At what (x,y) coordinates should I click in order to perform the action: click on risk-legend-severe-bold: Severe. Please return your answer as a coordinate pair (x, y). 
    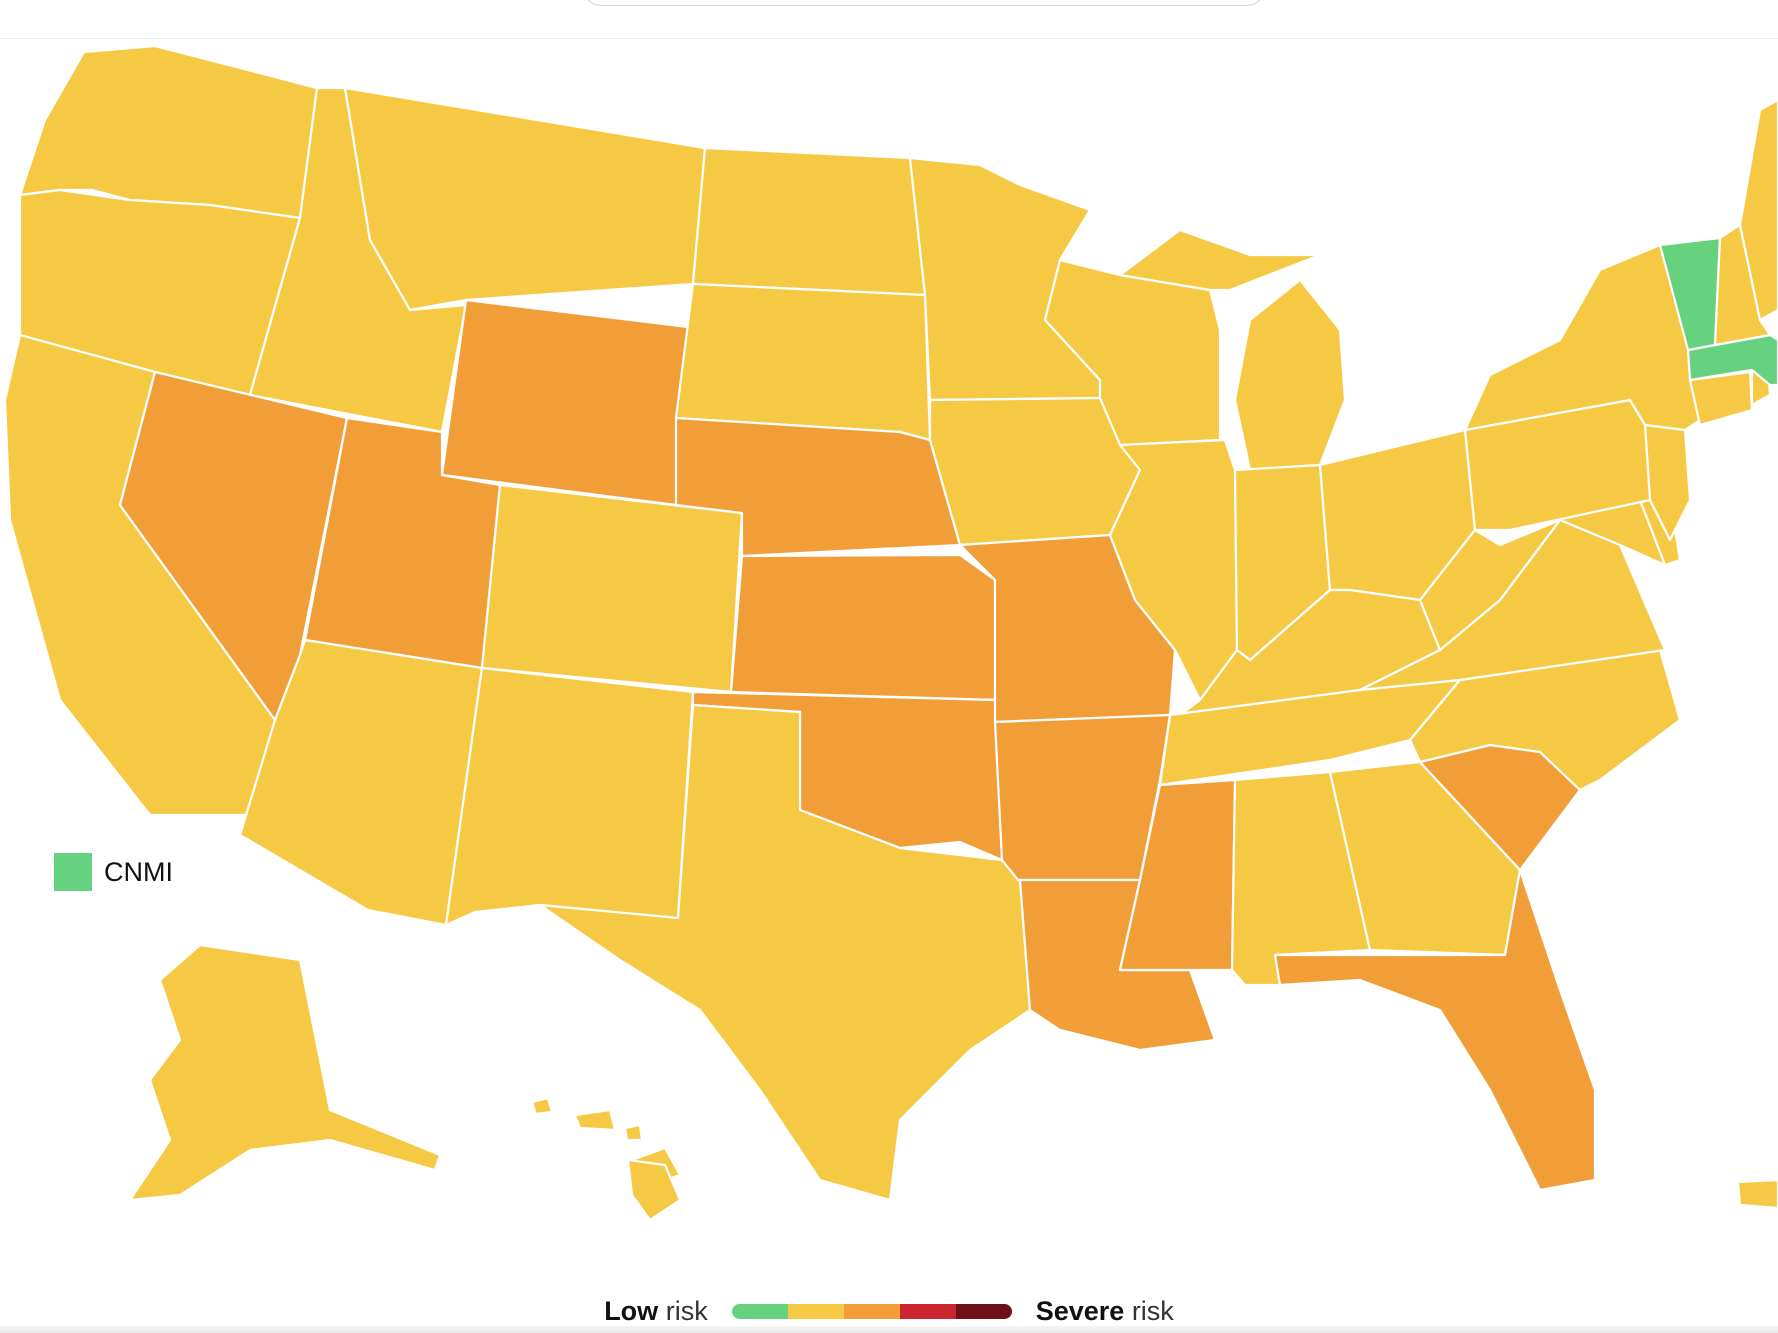
    Looking at the image, I should click on (1080, 1311).